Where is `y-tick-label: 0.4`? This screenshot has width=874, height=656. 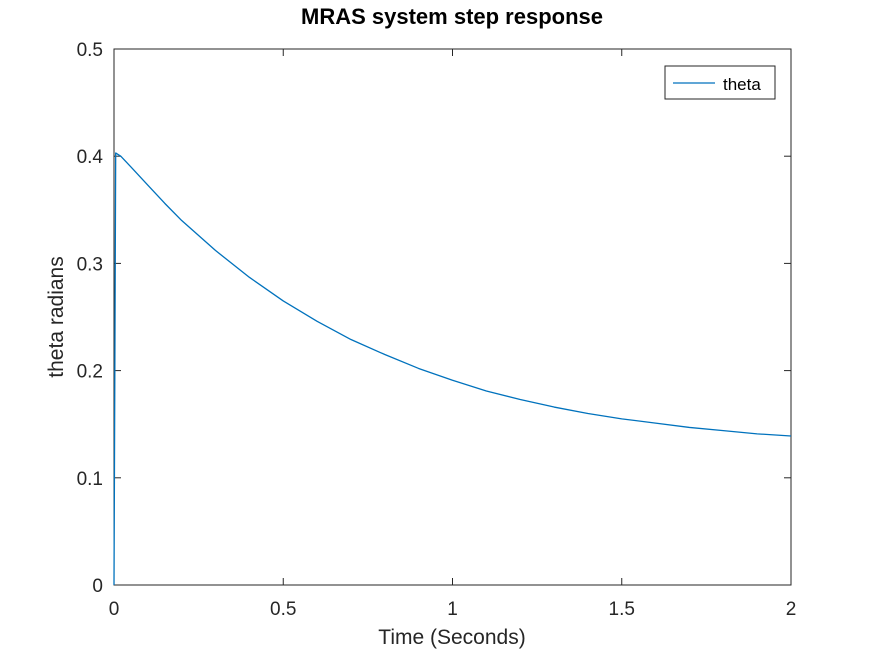
y-tick-label: 0.4 is located at coordinates (90, 157).